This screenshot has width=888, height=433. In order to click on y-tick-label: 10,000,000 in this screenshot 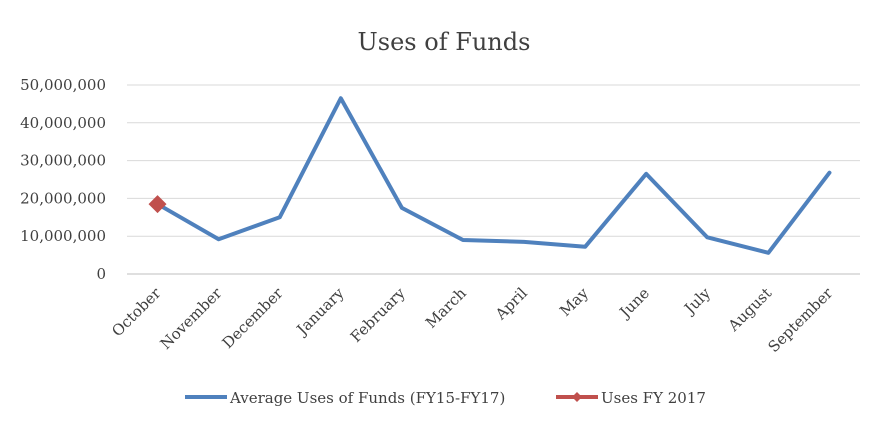, I will do `click(63, 236)`.